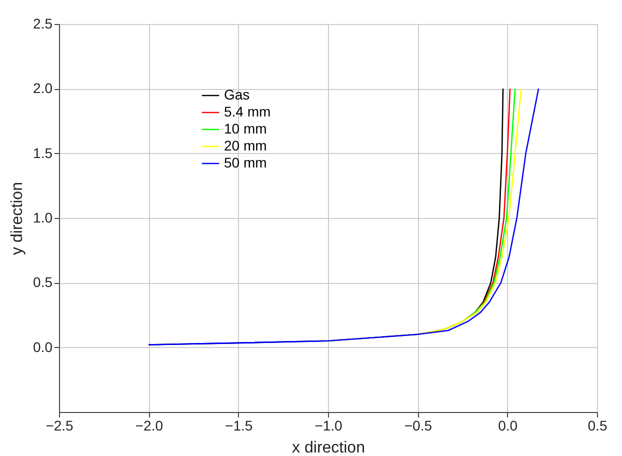 This screenshot has height=456, width=622. What do you see at coordinates (245, 128) in the screenshot?
I see `legend-label: 10 mm` at bounding box center [245, 128].